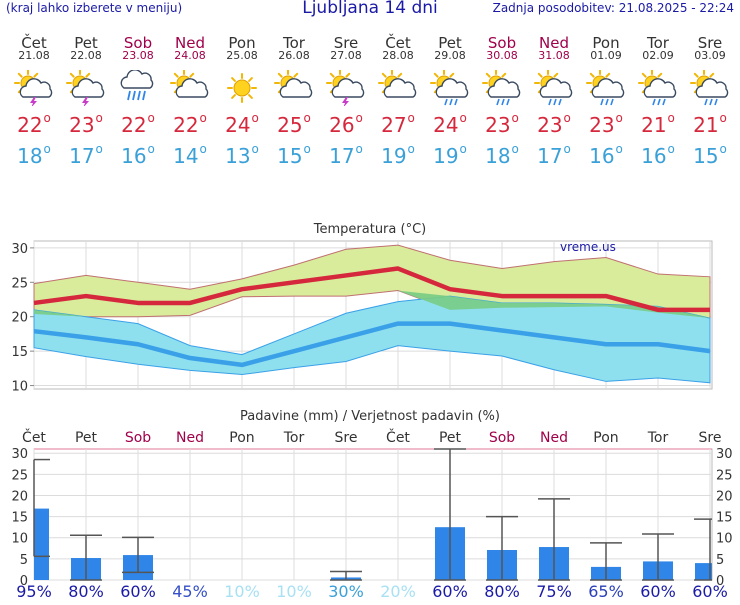 The image size is (740, 605). I want to click on precip-probability: 30%, so click(346, 591).